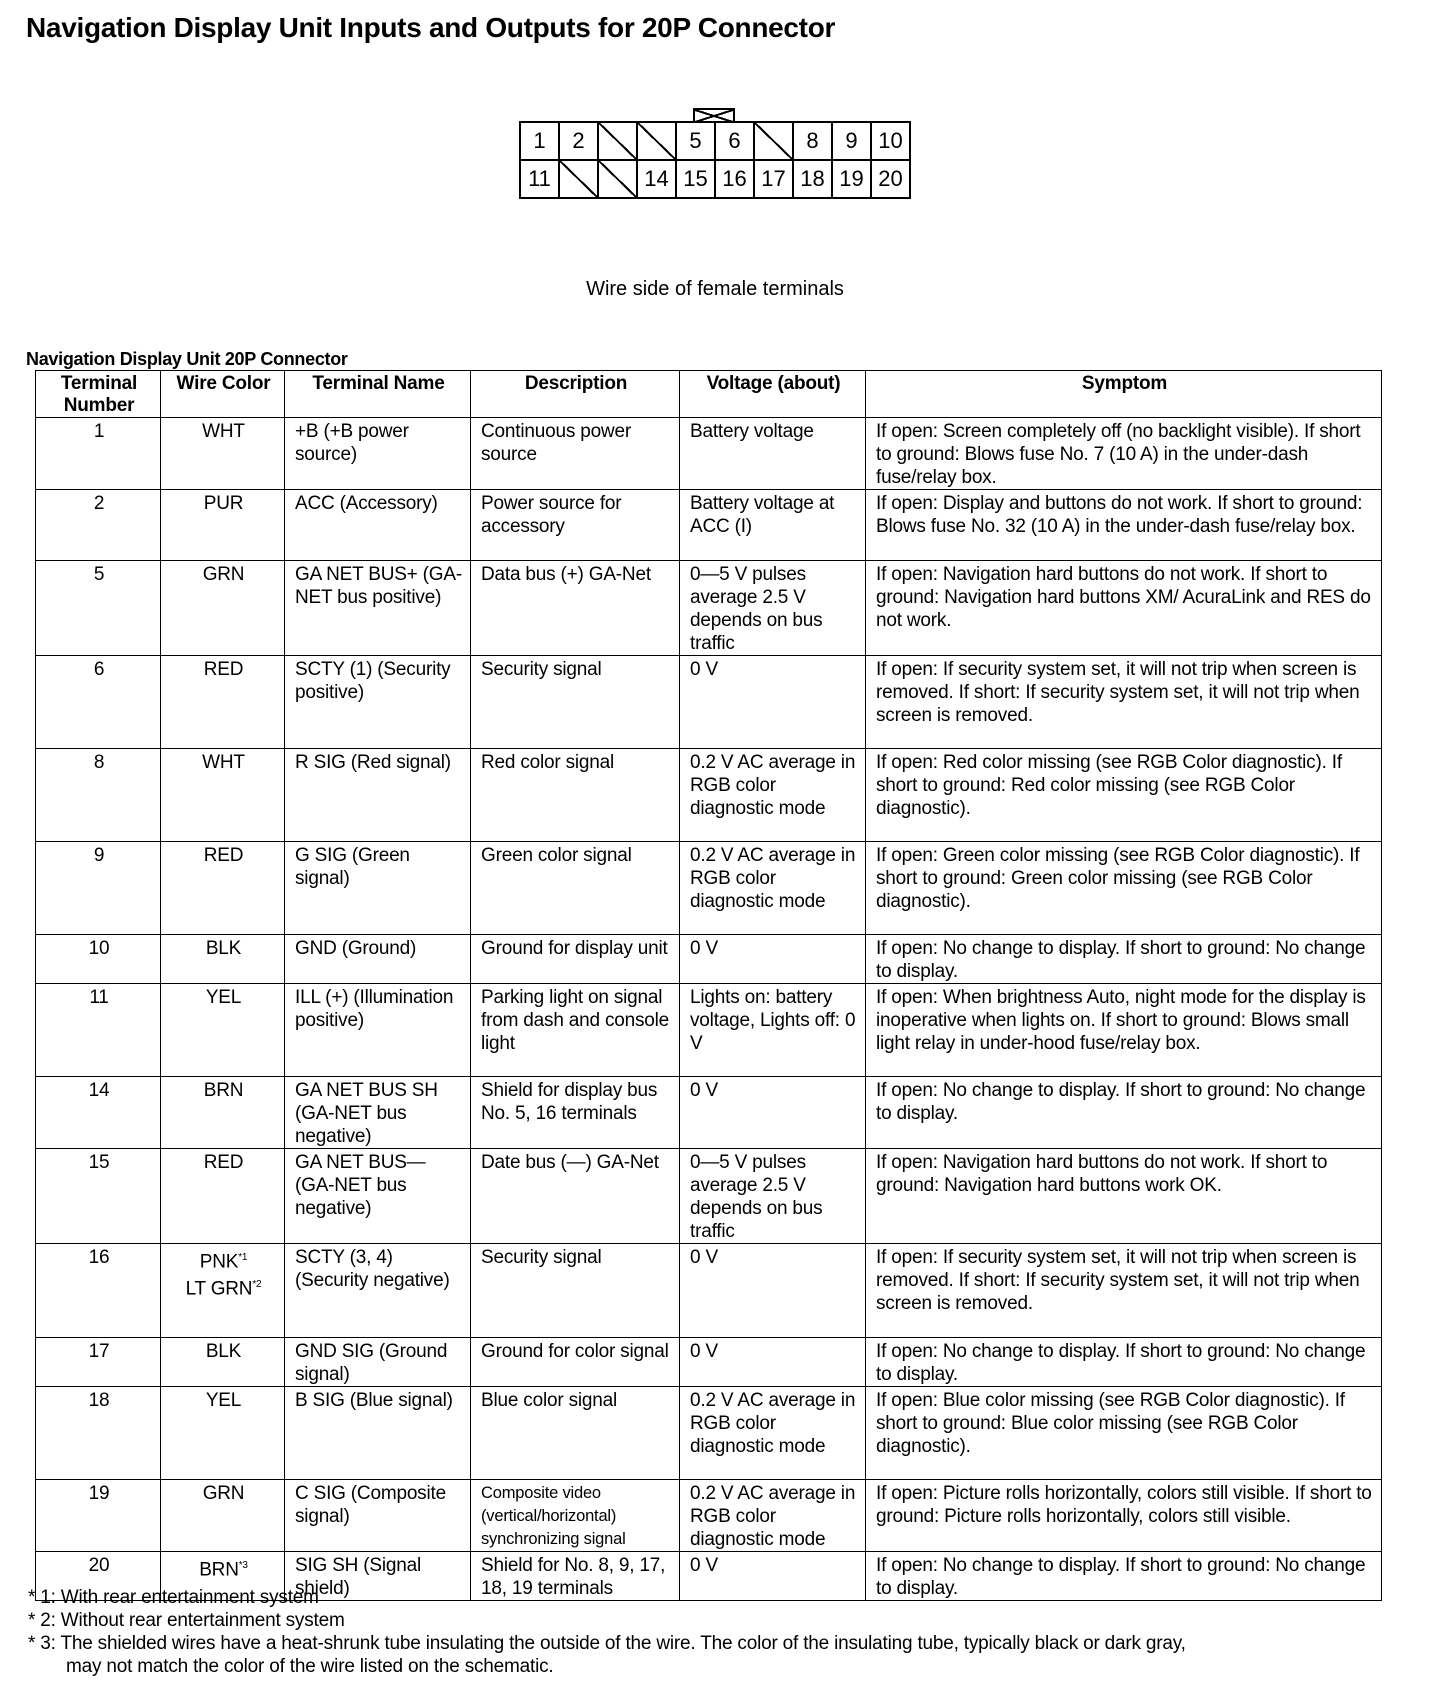  I want to click on connector-diagram: 1 2 5 6 8 9 10 11 14 15 16 17 18 19 20, so click(715, 160).